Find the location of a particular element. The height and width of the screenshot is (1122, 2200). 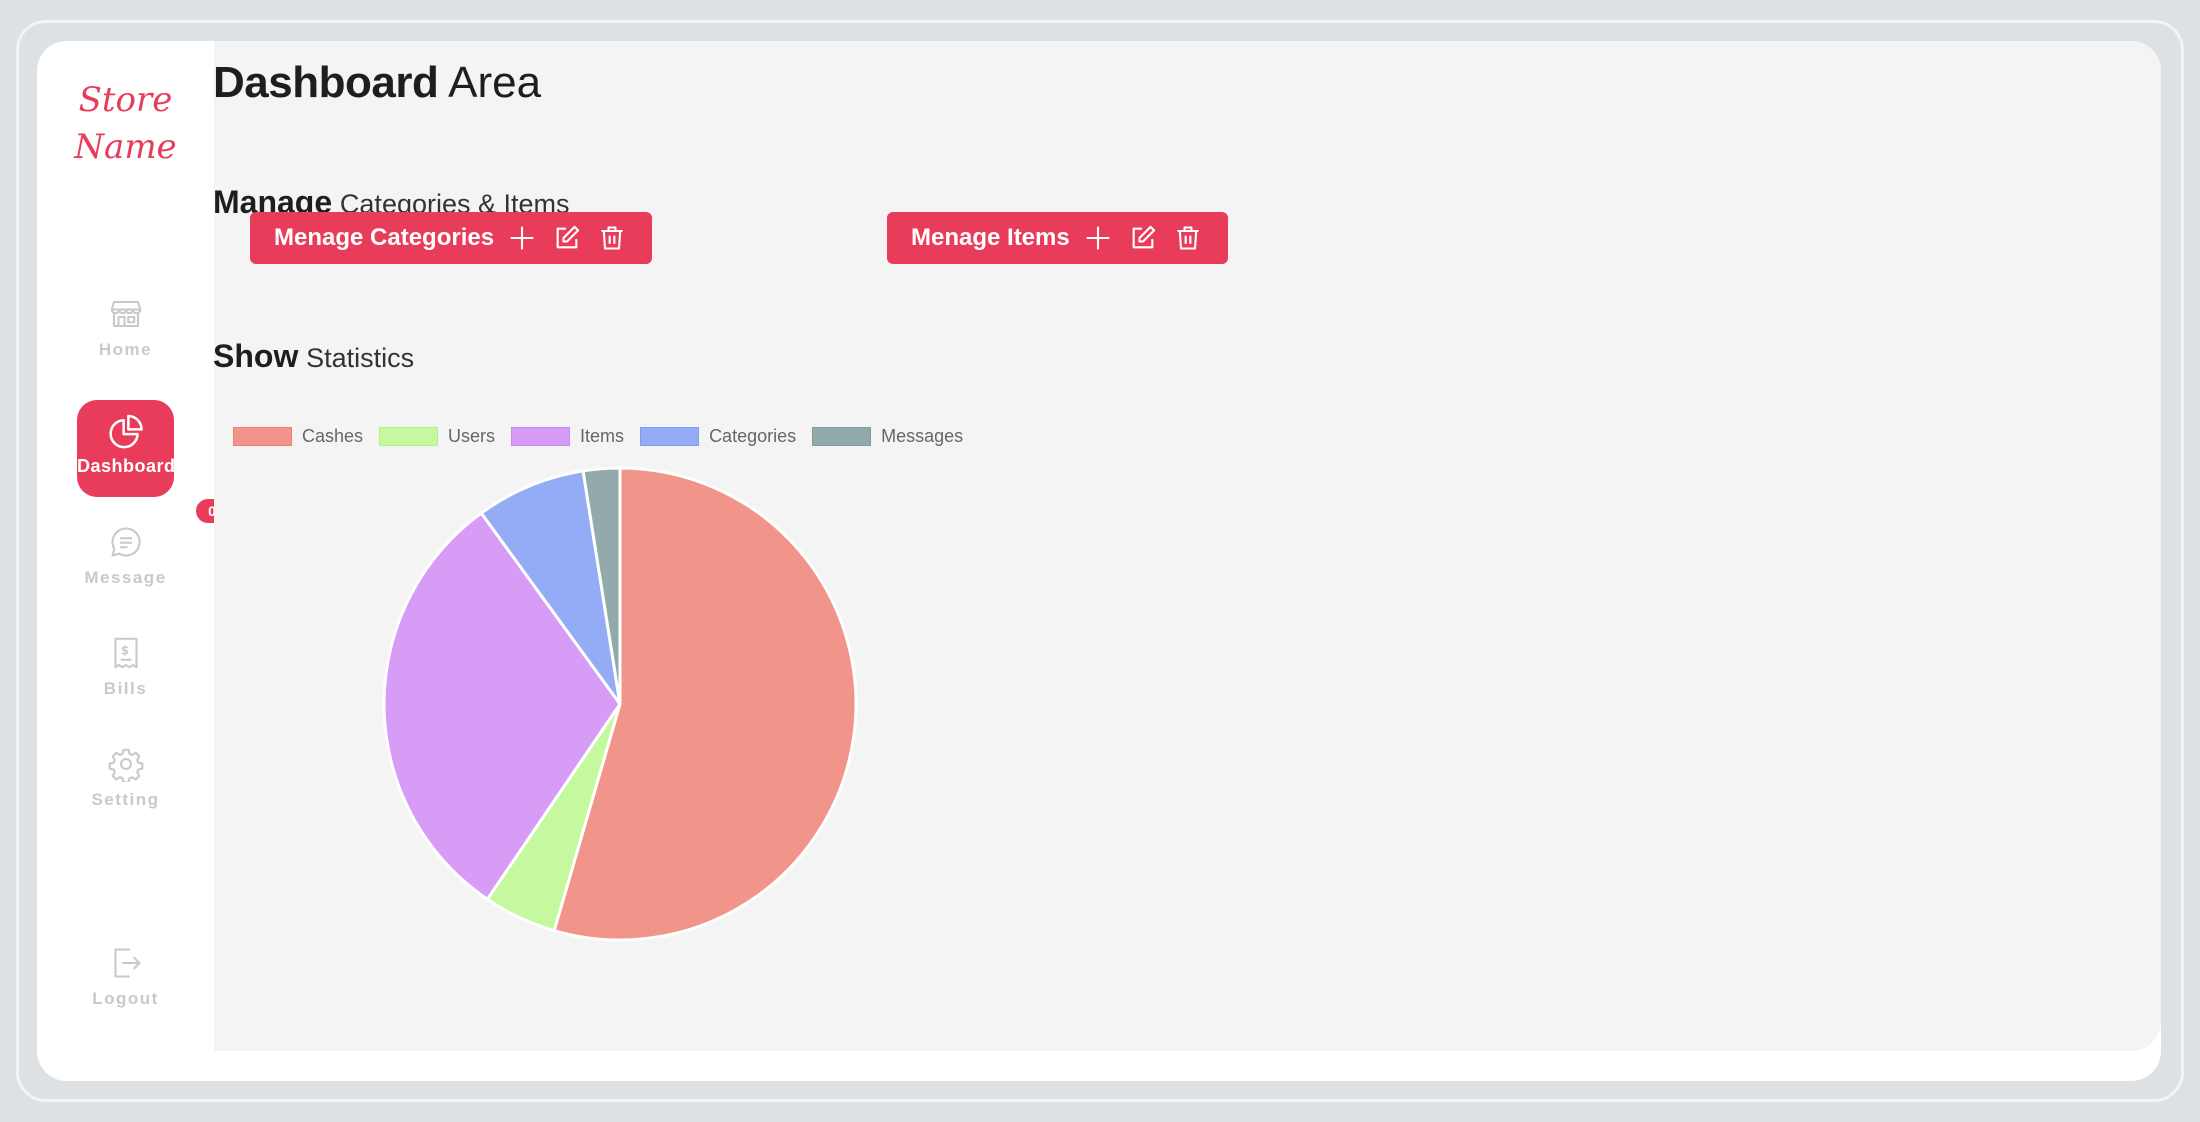

sidebar-item-logout: Logout is located at coordinates (125, 977).